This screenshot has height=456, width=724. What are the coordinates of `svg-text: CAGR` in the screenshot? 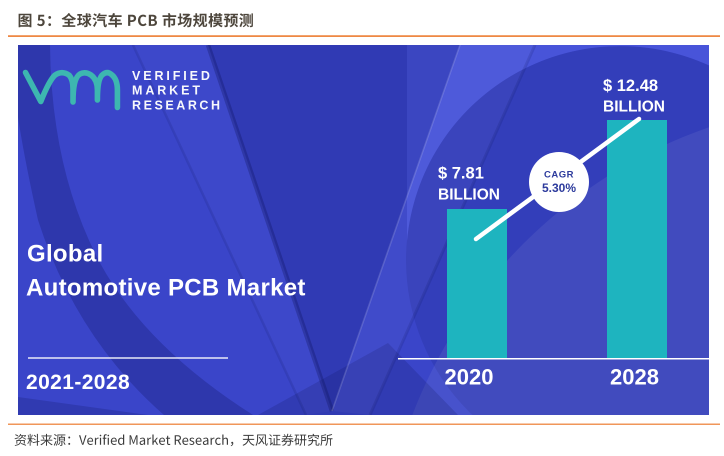 It's located at (559, 175).